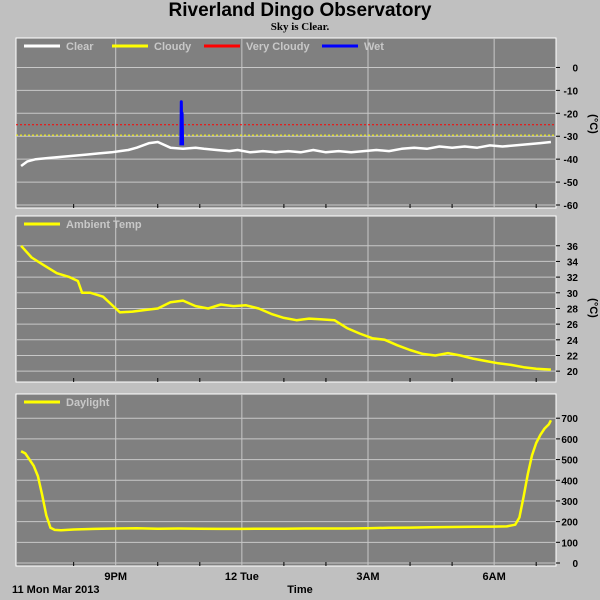 This screenshot has width=600, height=600. I want to click on y-tick-label: 200, so click(569, 523).